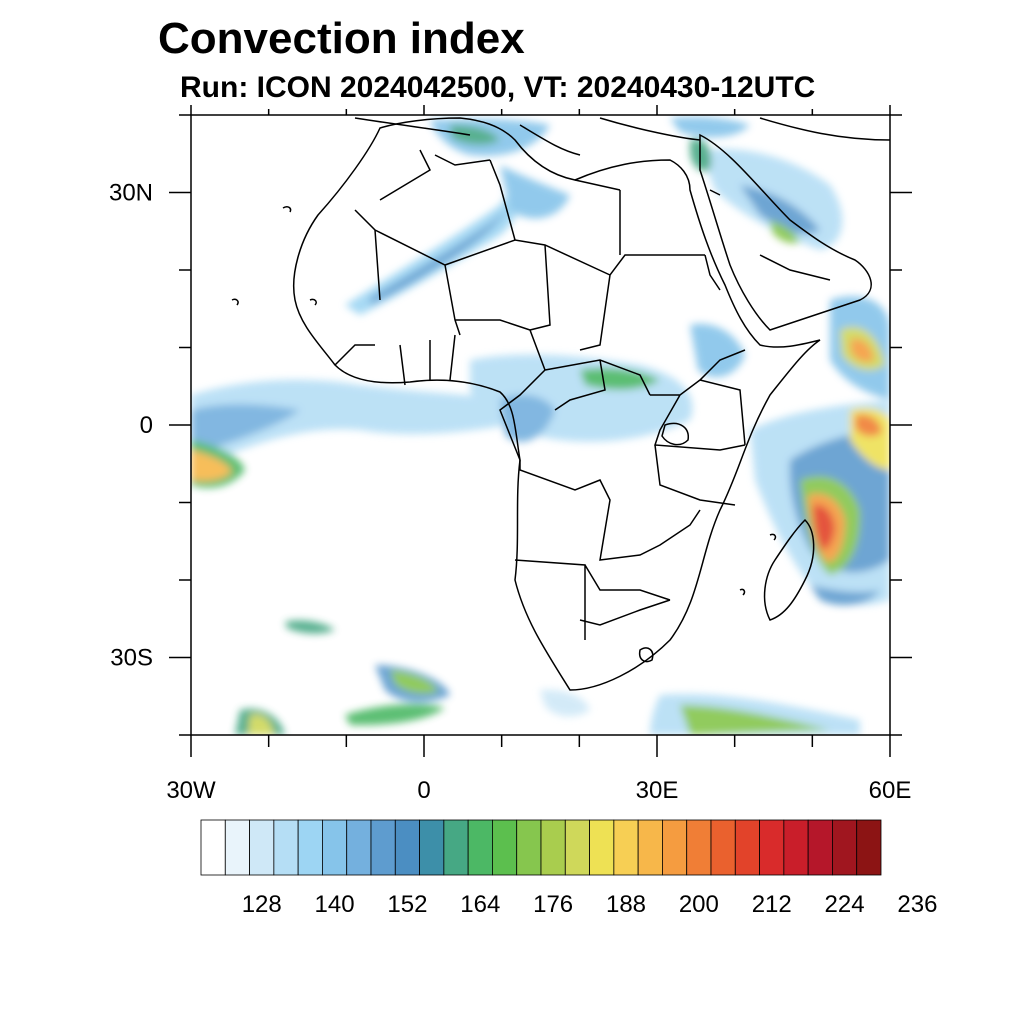 Image resolution: width=1024 pixels, height=1024 pixels. Describe the element at coordinates (845, 904) in the screenshot. I see `colorbar-label: 224` at that location.